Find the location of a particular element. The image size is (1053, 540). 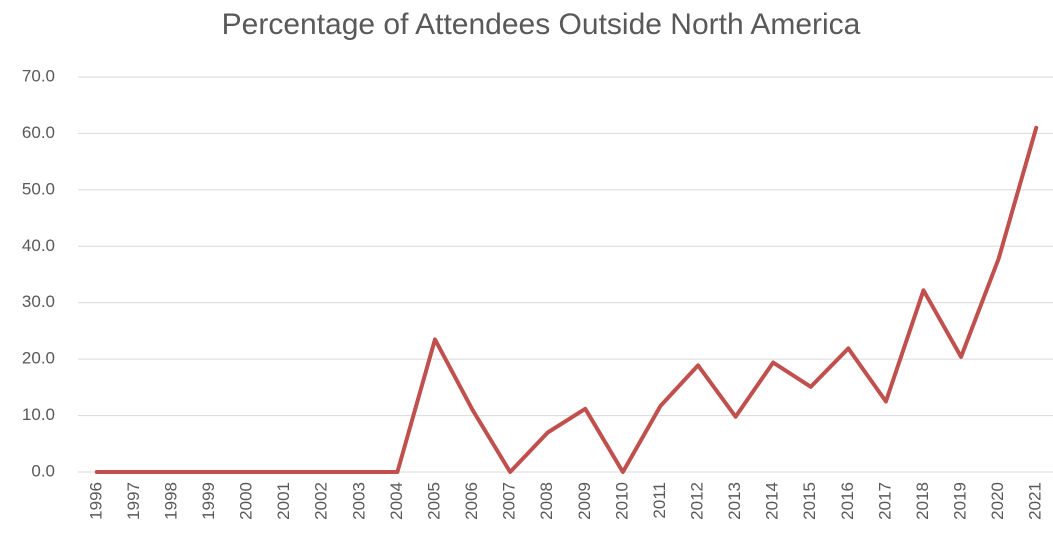

y-tick-label: 60.0 is located at coordinates (38, 132).